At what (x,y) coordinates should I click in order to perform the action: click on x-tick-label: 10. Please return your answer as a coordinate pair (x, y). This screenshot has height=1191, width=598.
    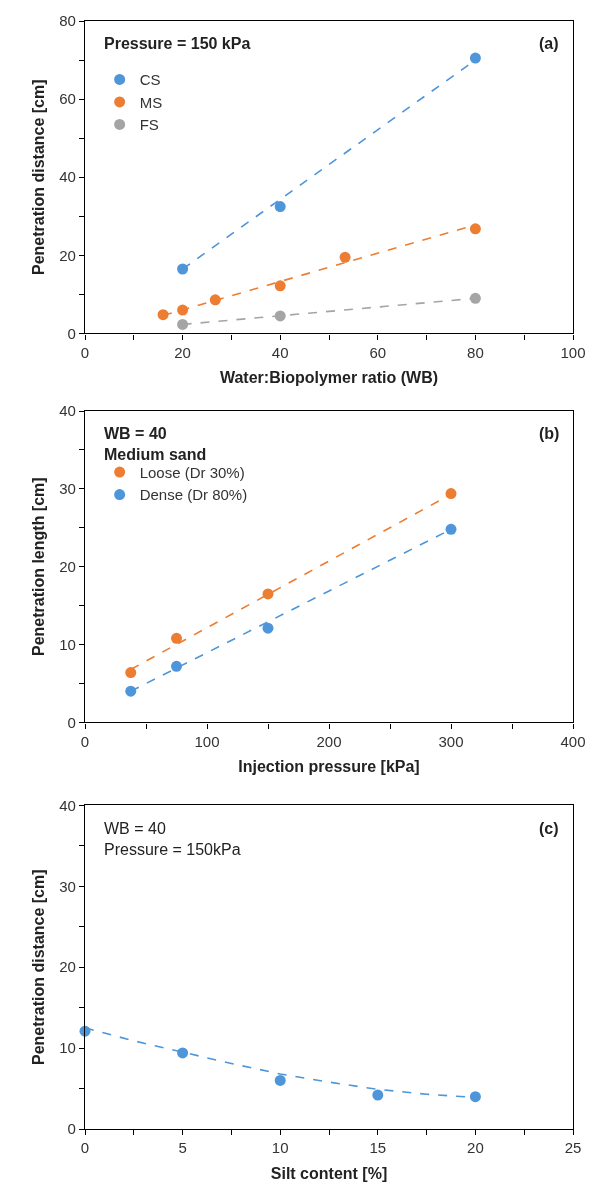
    Looking at the image, I should click on (280, 1148).